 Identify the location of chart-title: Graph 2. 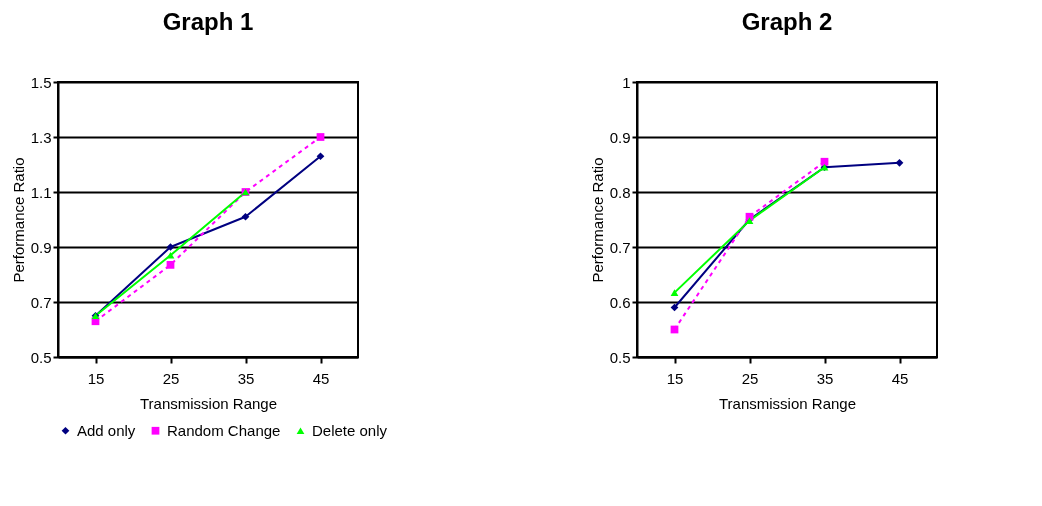
(787, 21).